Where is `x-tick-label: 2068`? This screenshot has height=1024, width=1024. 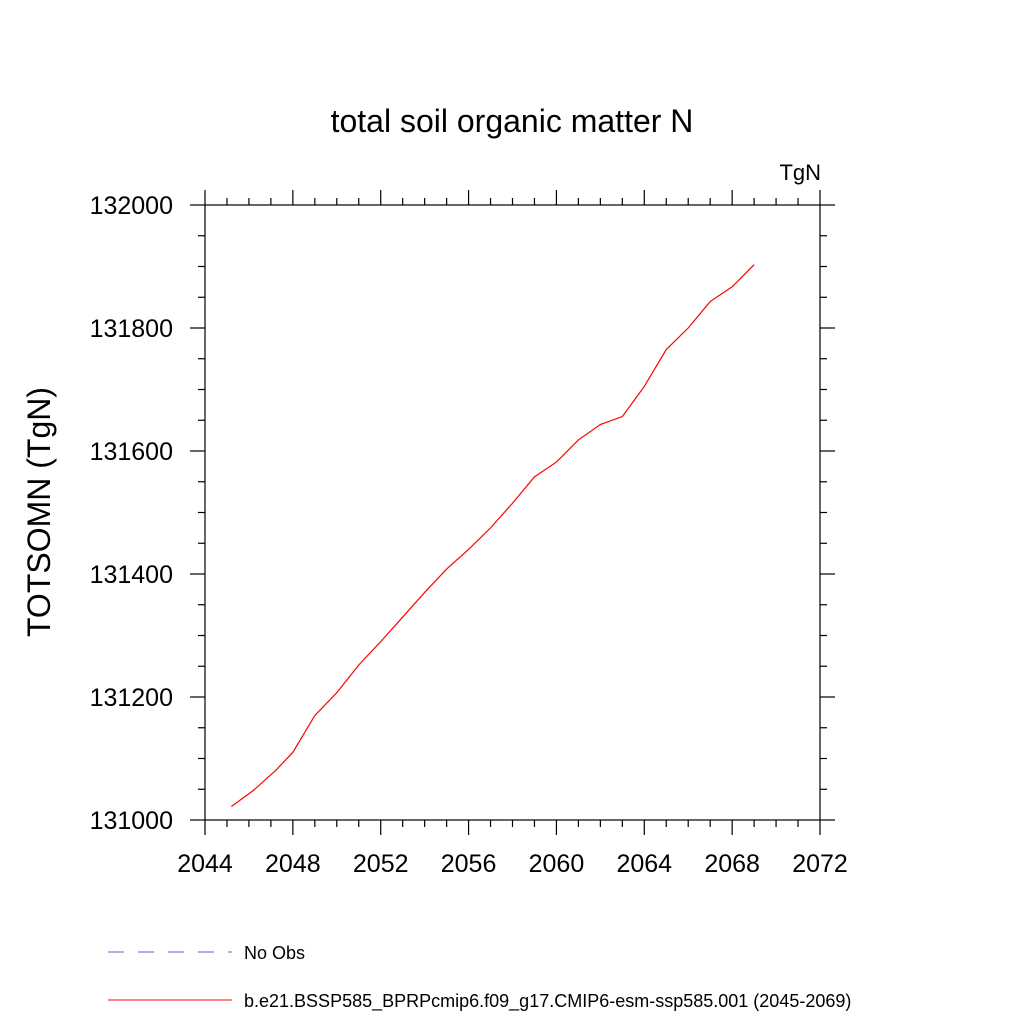
x-tick-label: 2068 is located at coordinates (732, 864).